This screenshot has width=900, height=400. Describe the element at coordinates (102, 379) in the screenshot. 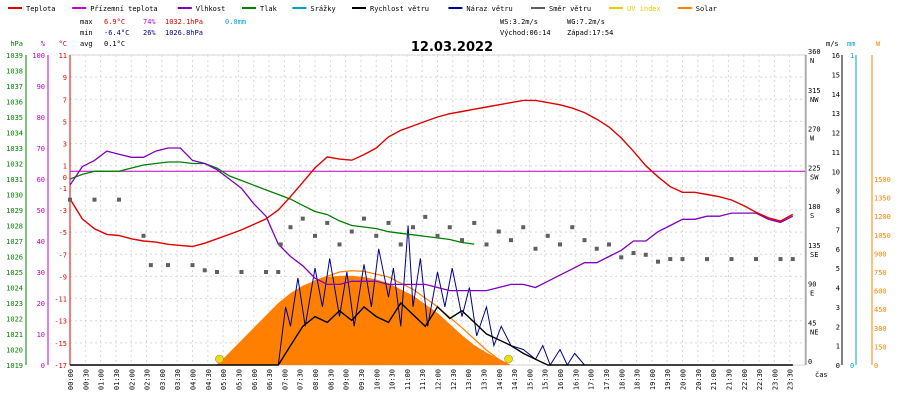

I see `x-tick-2: 01:00` at that location.